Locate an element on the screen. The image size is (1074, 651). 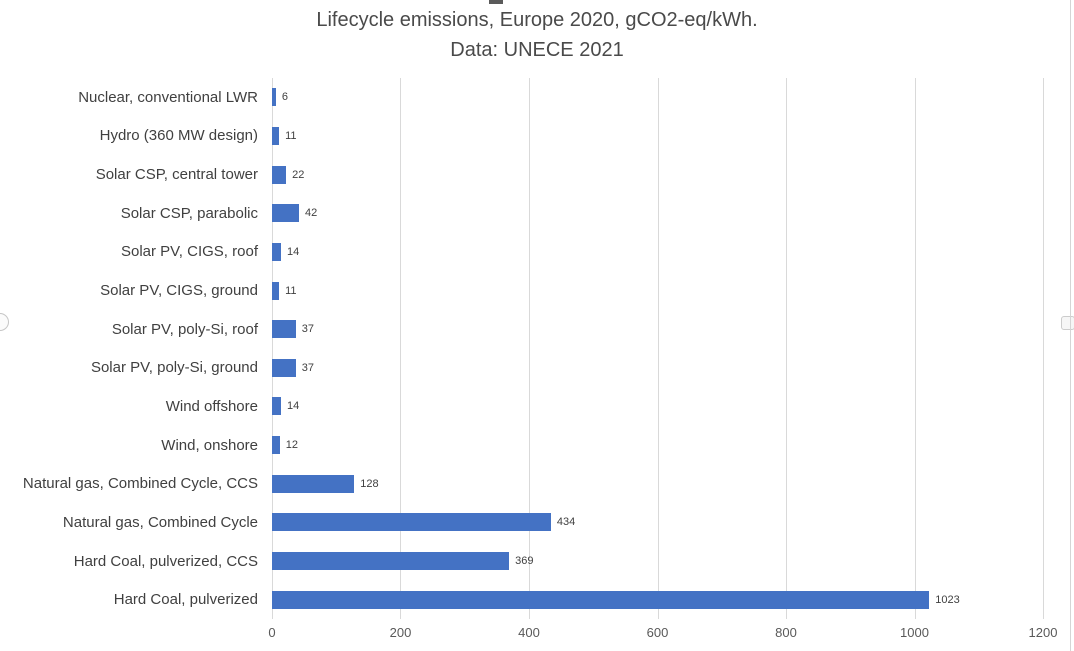
bar-row: 369 is located at coordinates (657, 561).